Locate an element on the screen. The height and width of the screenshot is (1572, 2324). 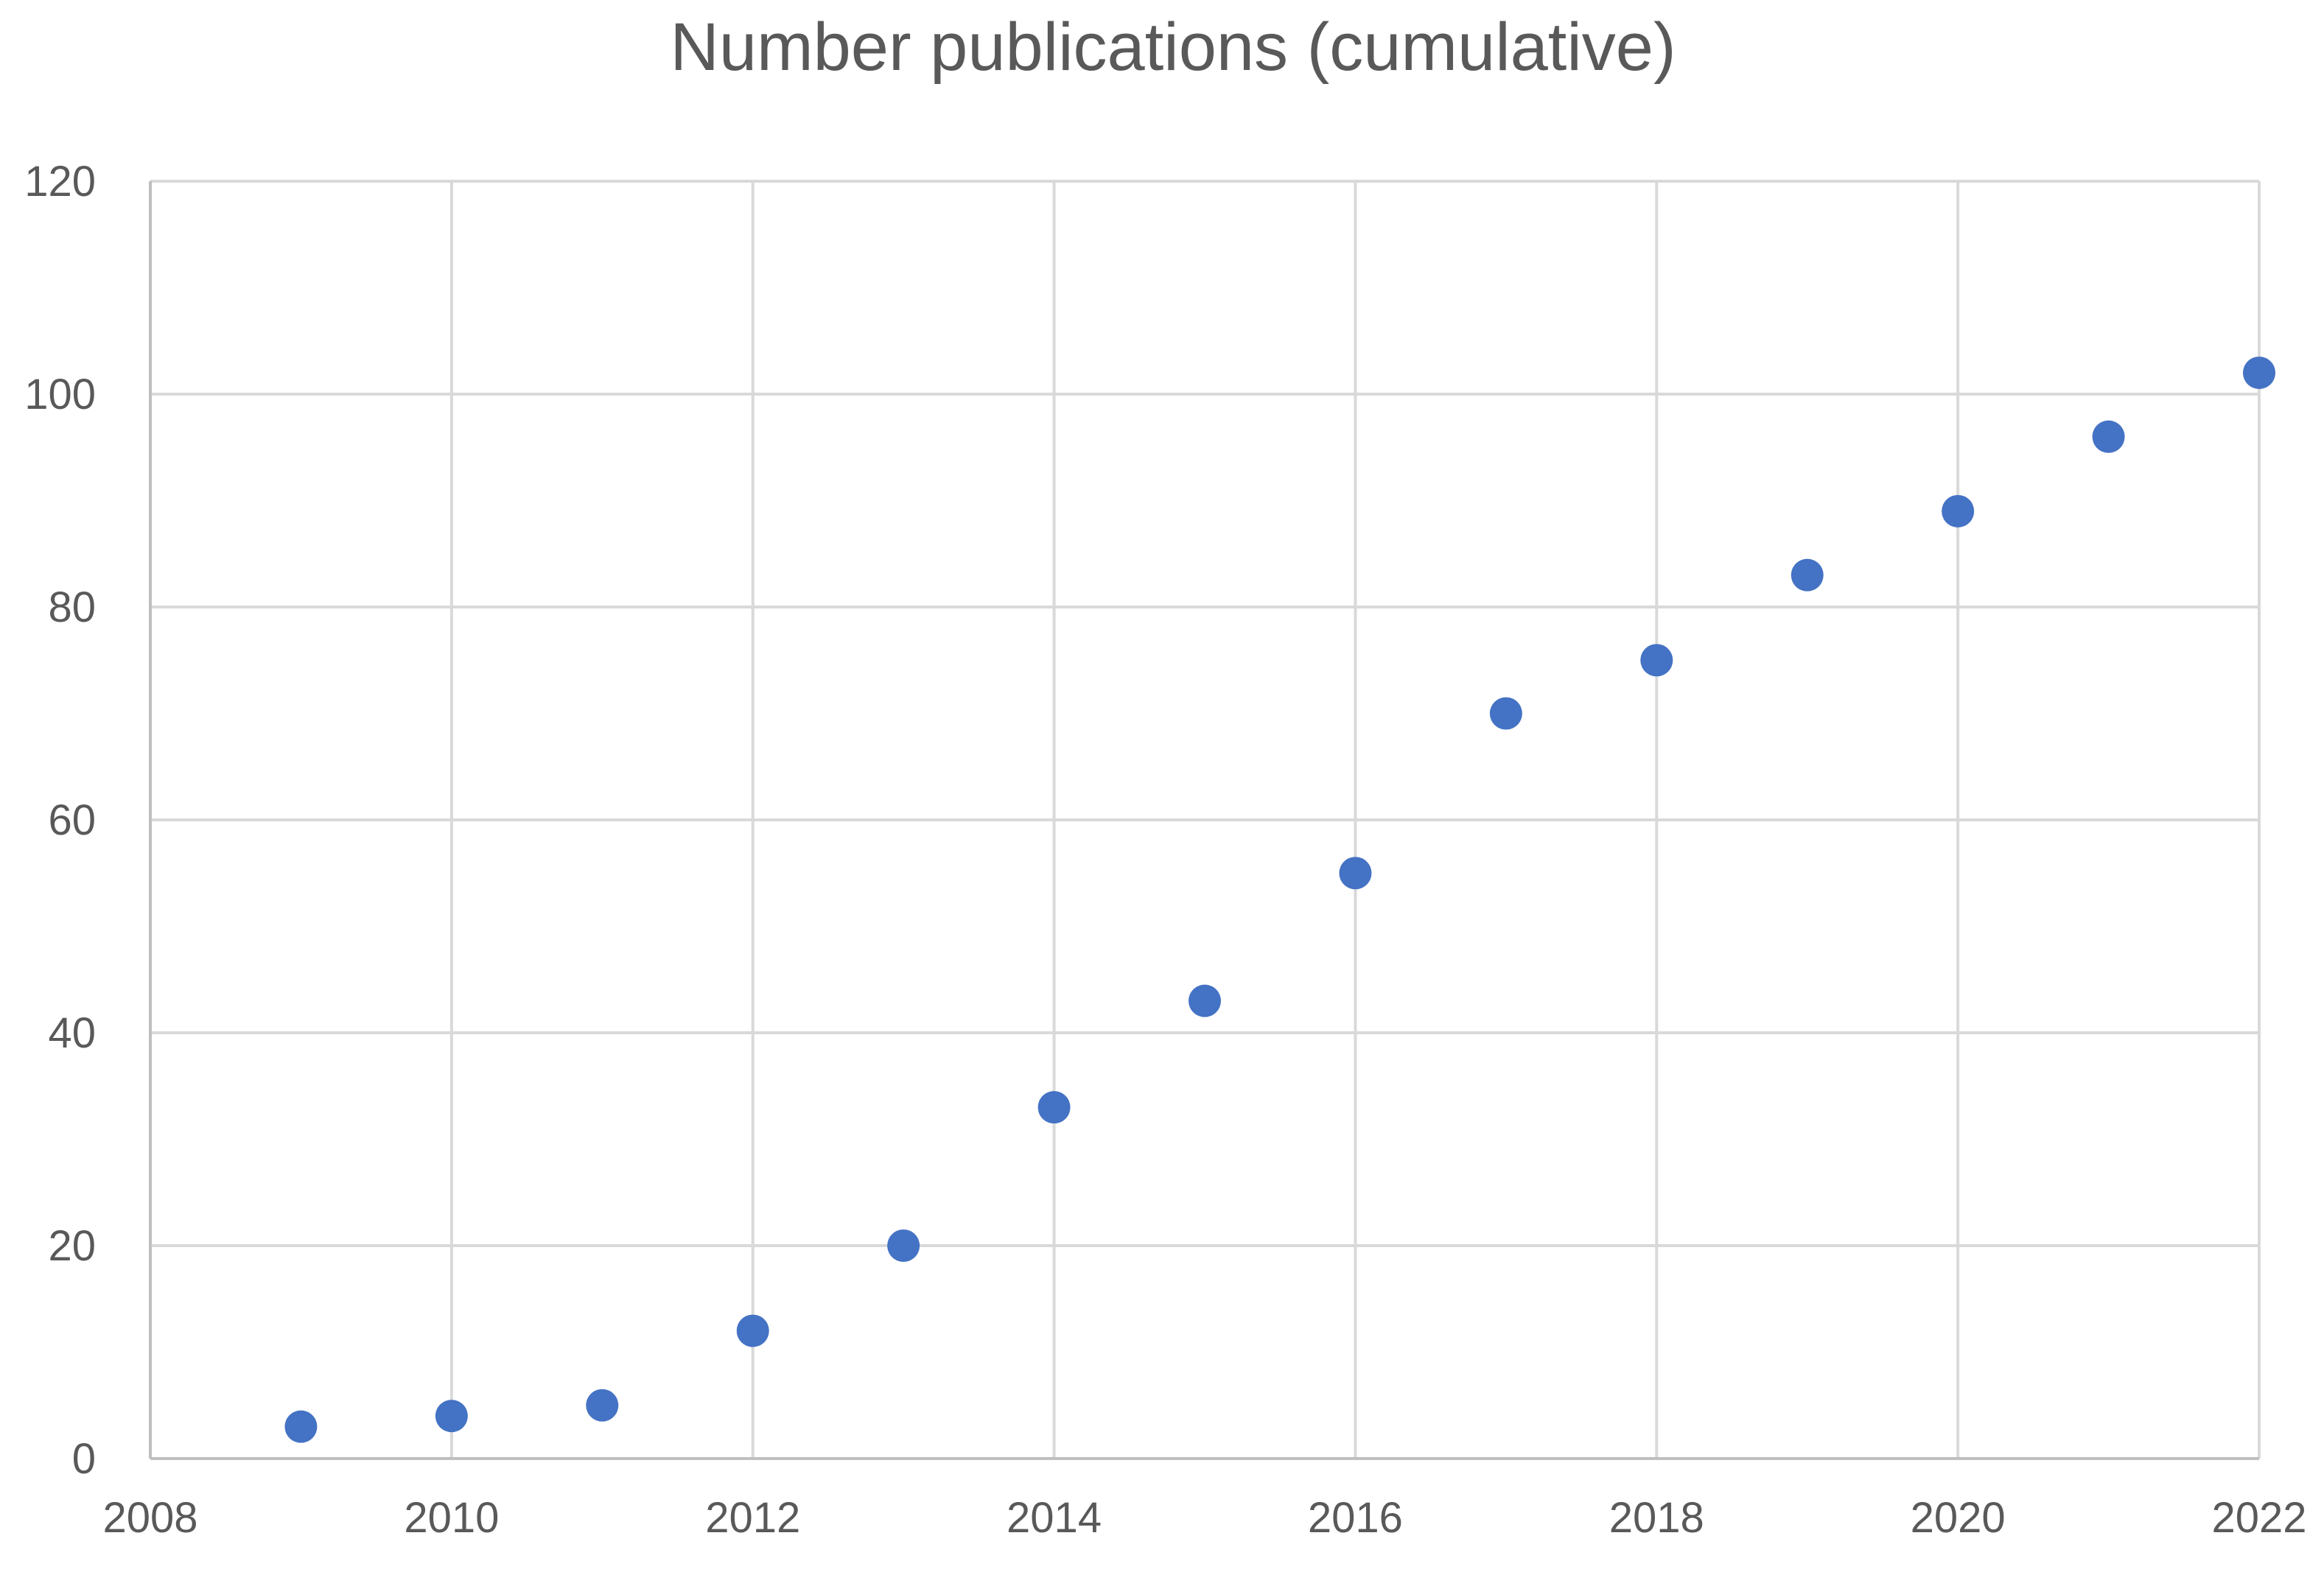
y-tick-label: 120 is located at coordinates (60, 182).